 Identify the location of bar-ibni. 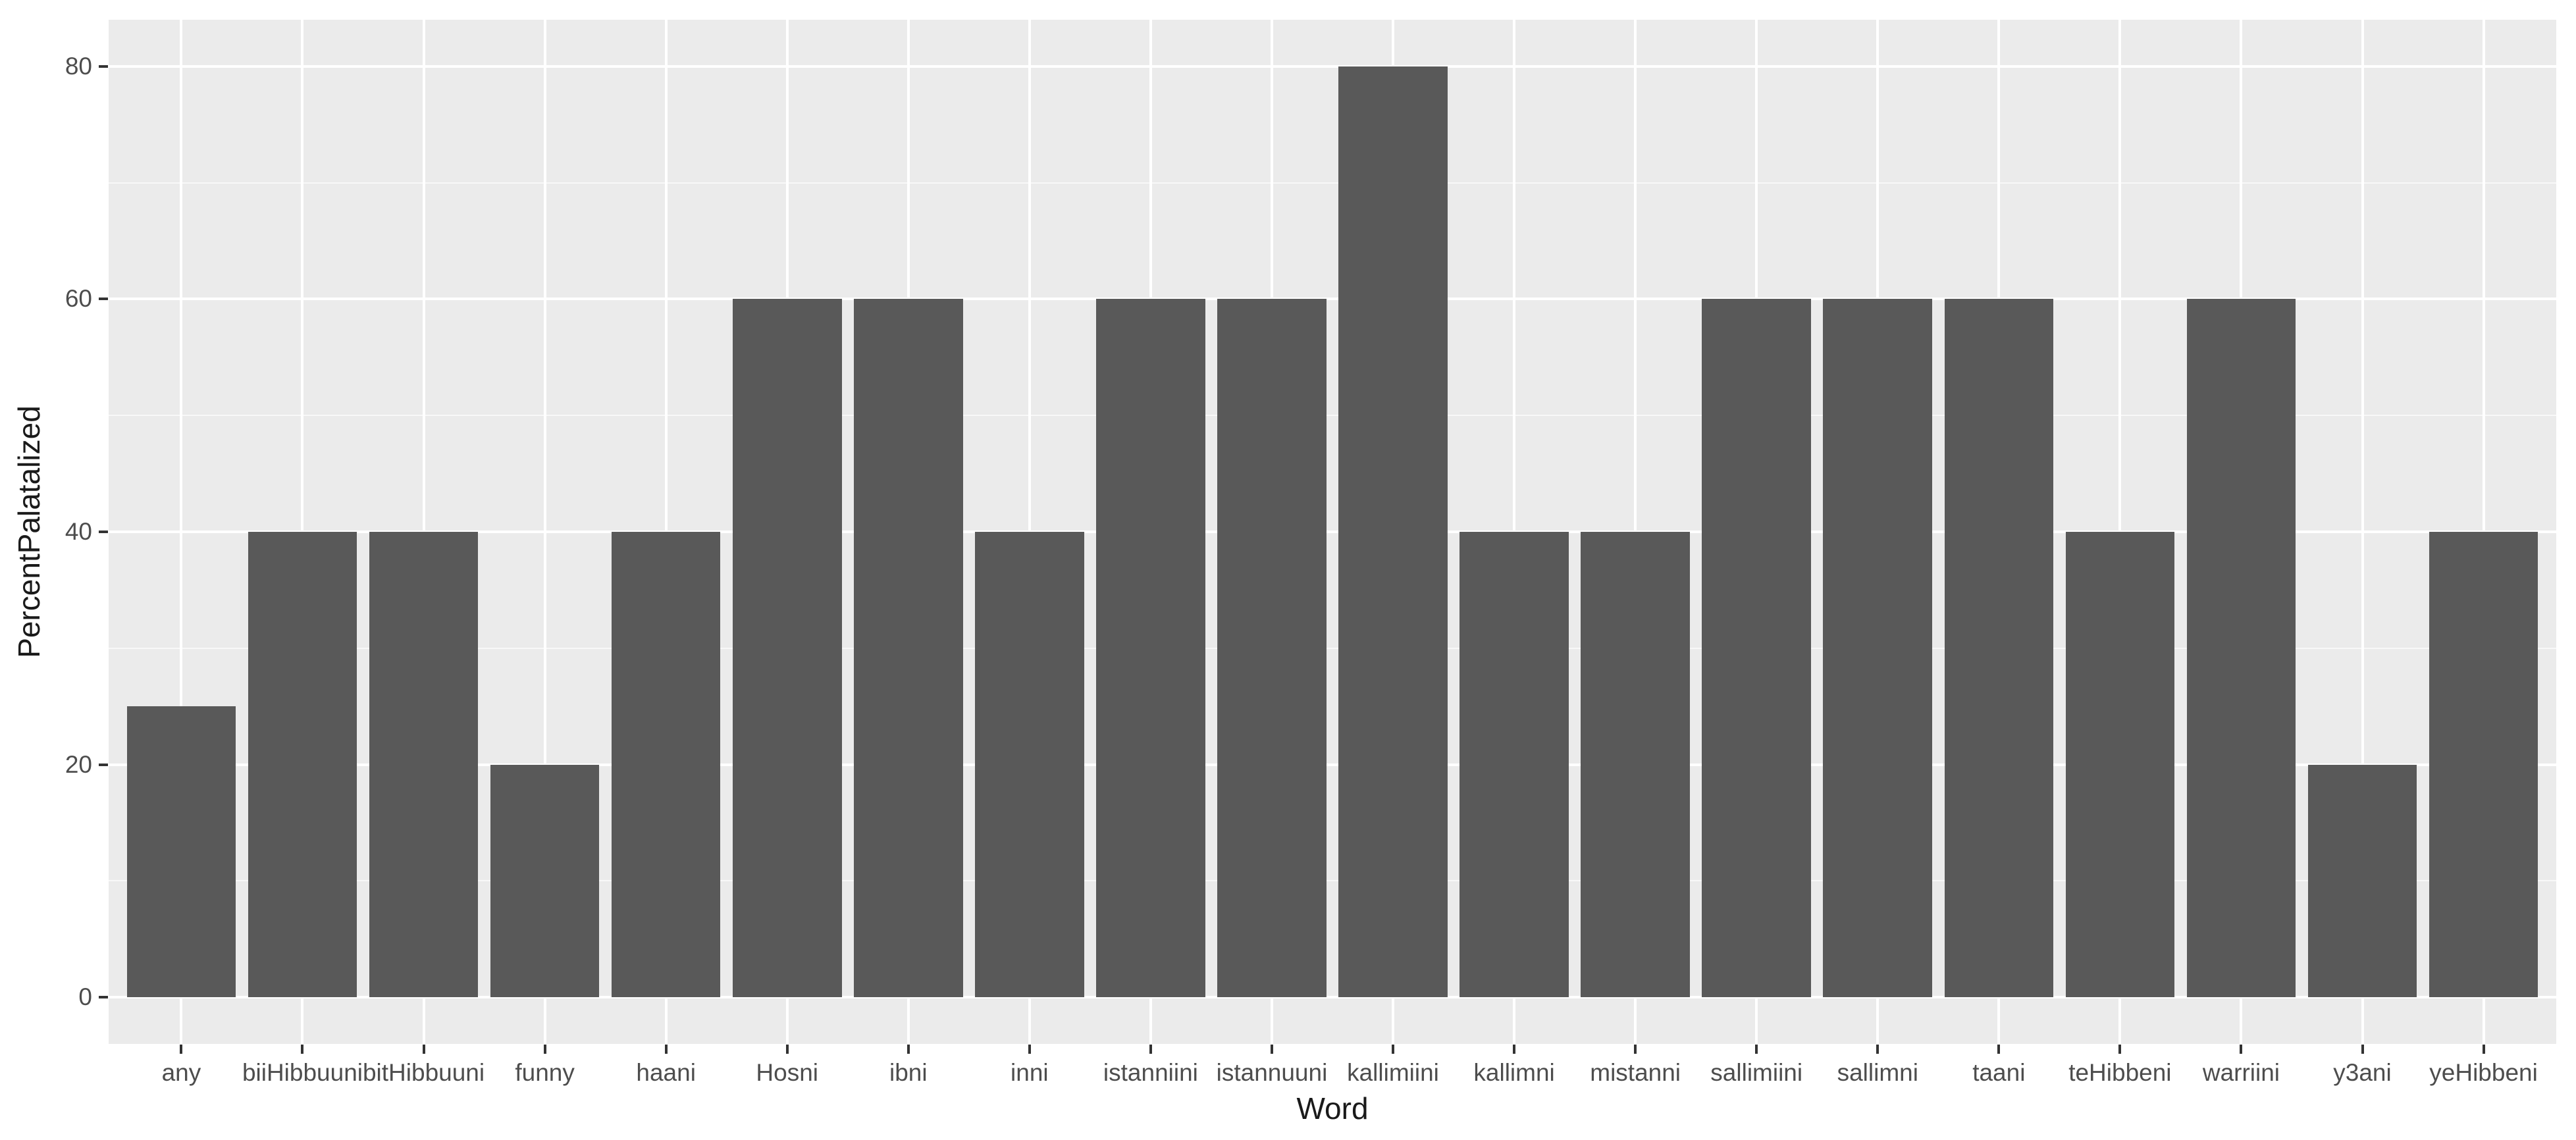
(908, 648).